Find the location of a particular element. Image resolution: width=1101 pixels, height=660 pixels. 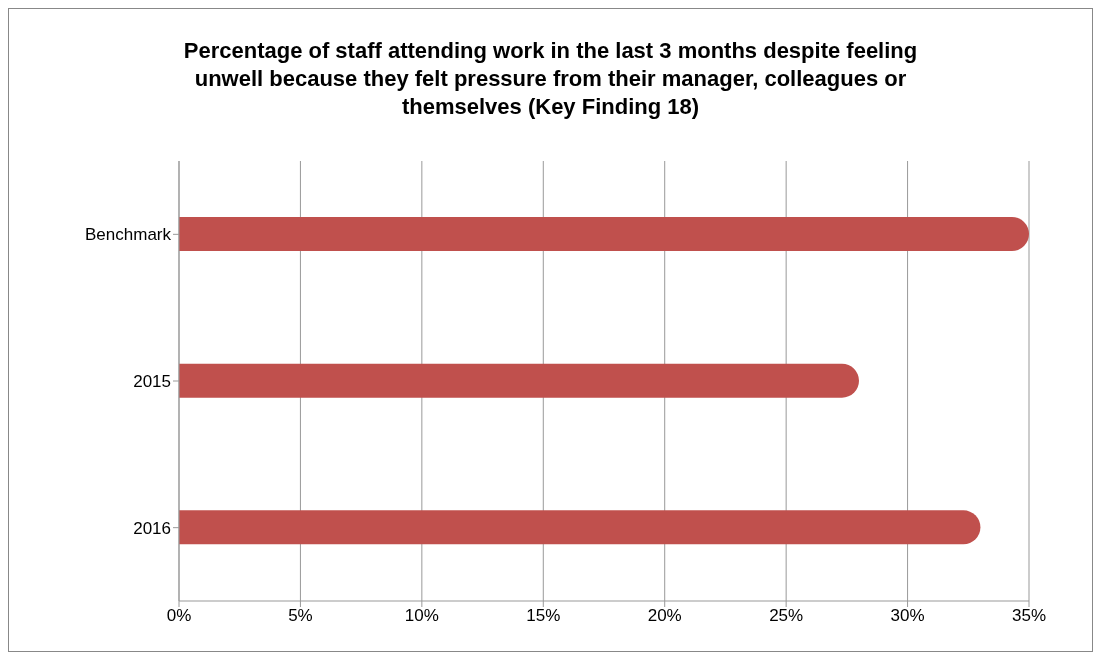

y-tick-label: 2016 is located at coordinates (152, 528).